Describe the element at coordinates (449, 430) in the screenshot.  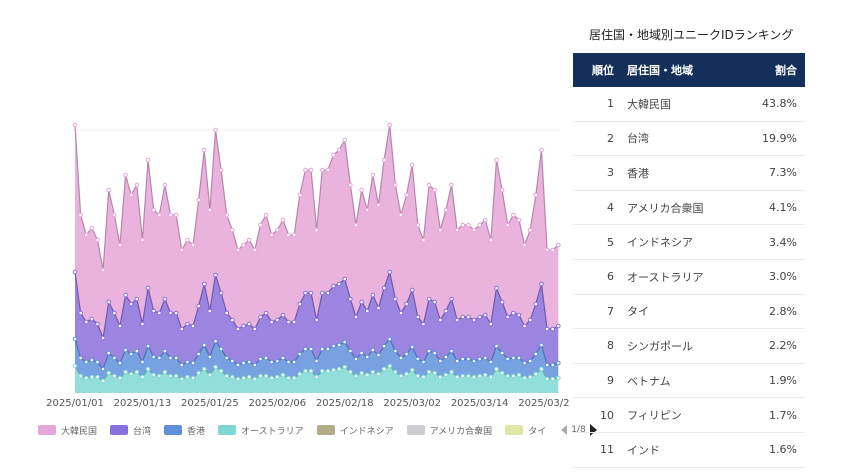
I see `legend-item: アメリカ合衆国` at that location.